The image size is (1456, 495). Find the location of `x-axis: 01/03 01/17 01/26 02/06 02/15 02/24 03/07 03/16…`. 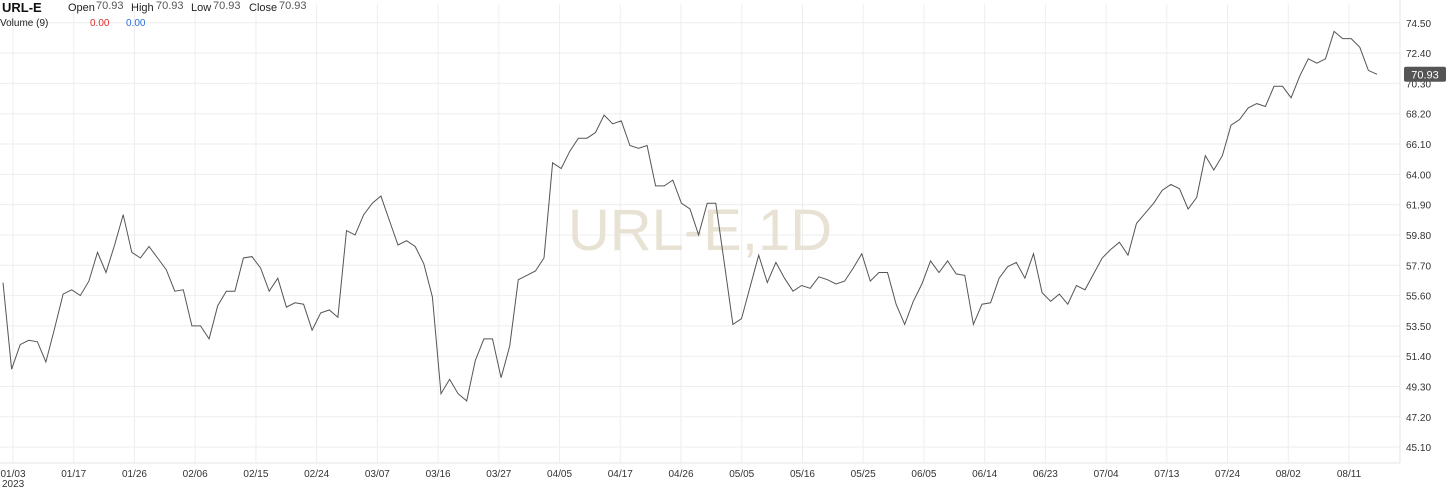

x-axis: 01/03 01/17 01/26 02/06 02/15 02/24 03/07 03/16… is located at coordinates (680, 479).